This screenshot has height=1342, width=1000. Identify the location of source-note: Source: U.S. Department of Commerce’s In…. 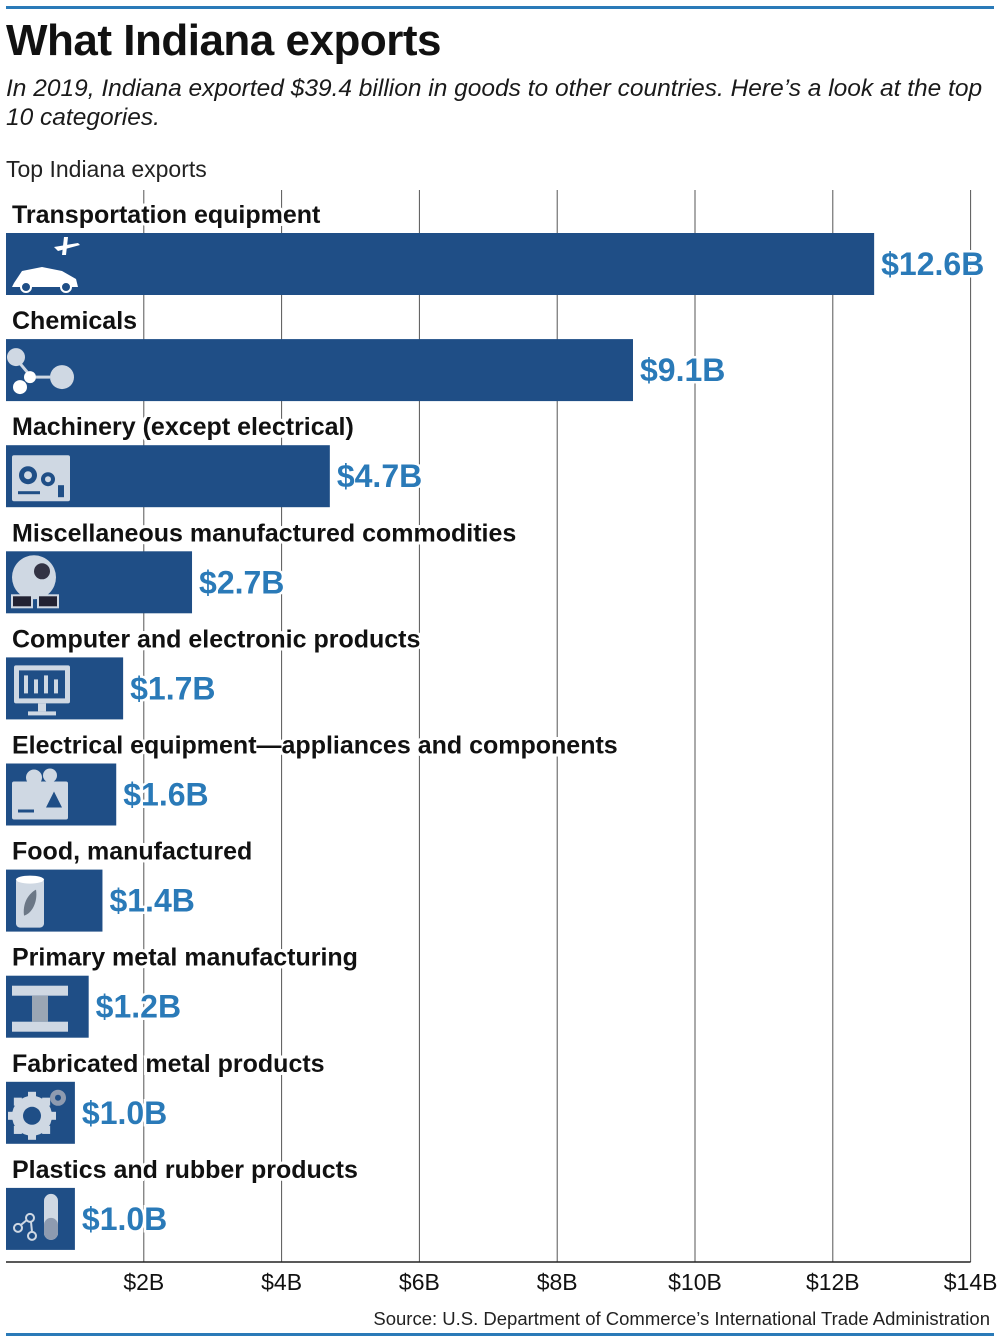
(681, 1318).